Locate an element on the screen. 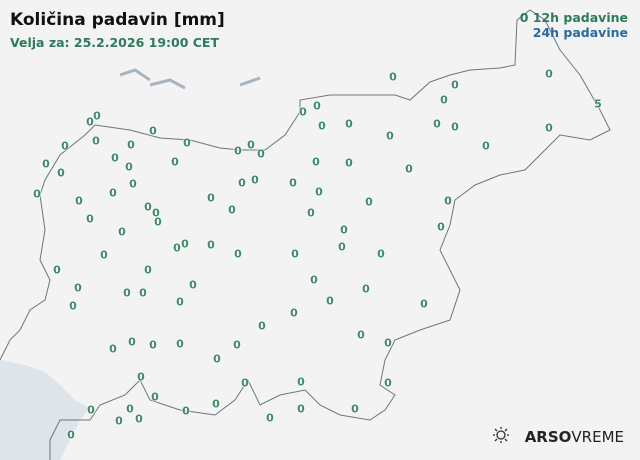  legend-12h: 0 12h padavine is located at coordinates (573, 17).